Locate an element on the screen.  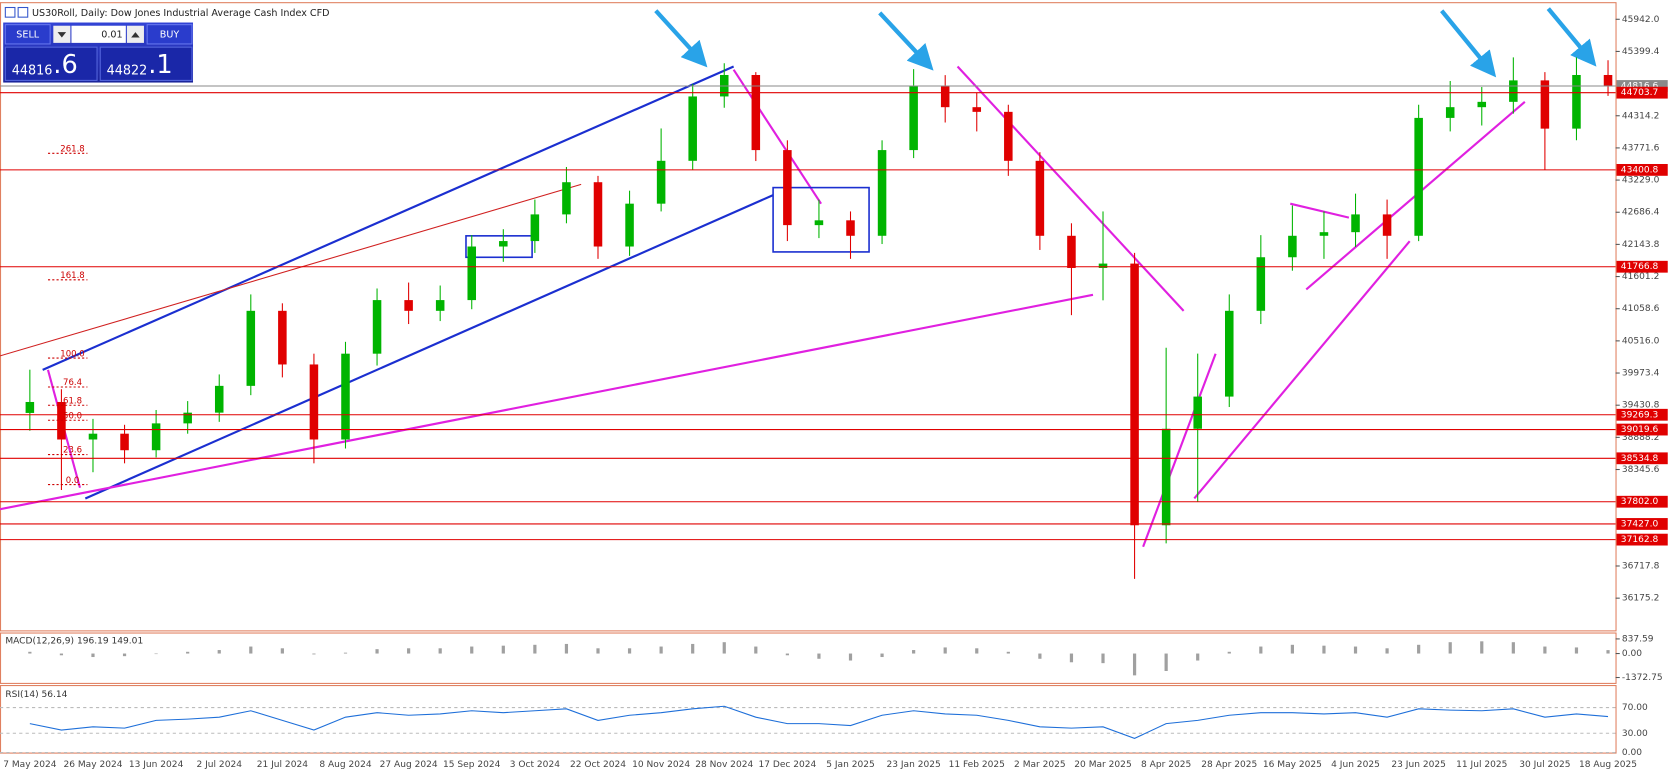
indicator-title: MACD(12,26,9) 196.19 149.01 is located at coordinates (74, 642).